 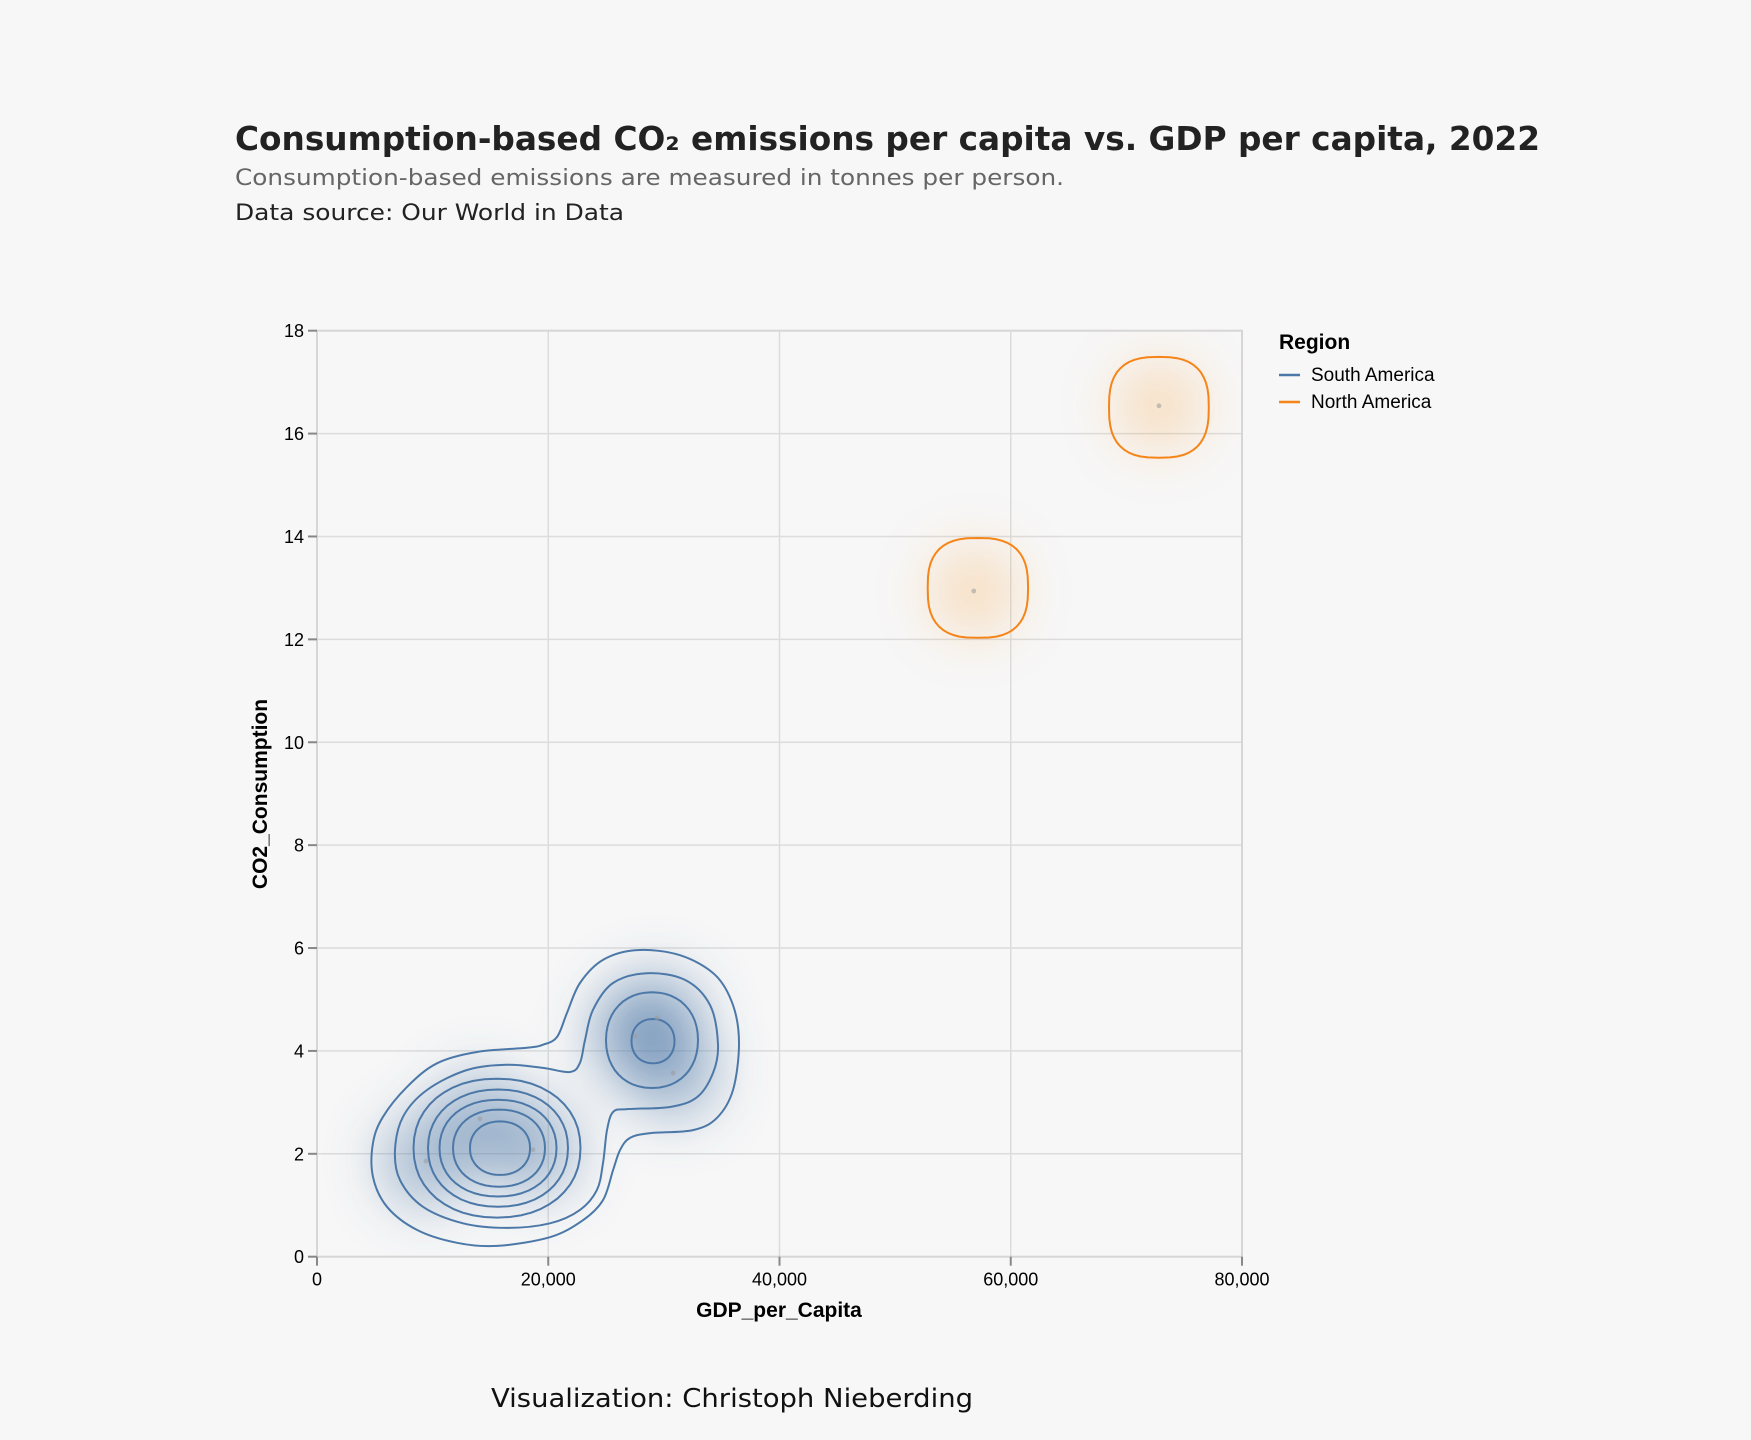 I want to click on legend-title: Region, so click(x=1314, y=342).